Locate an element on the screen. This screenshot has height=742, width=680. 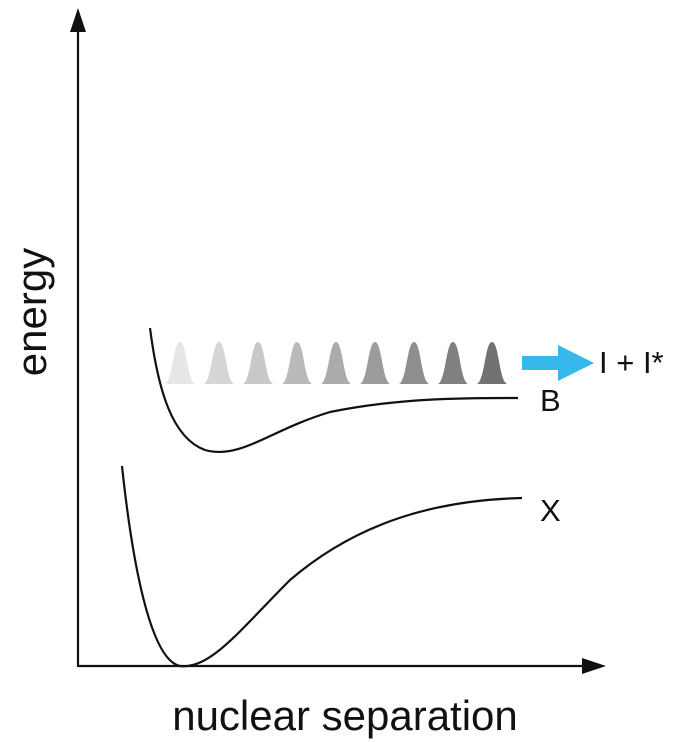
curve-x-label: X is located at coordinates (550, 510).